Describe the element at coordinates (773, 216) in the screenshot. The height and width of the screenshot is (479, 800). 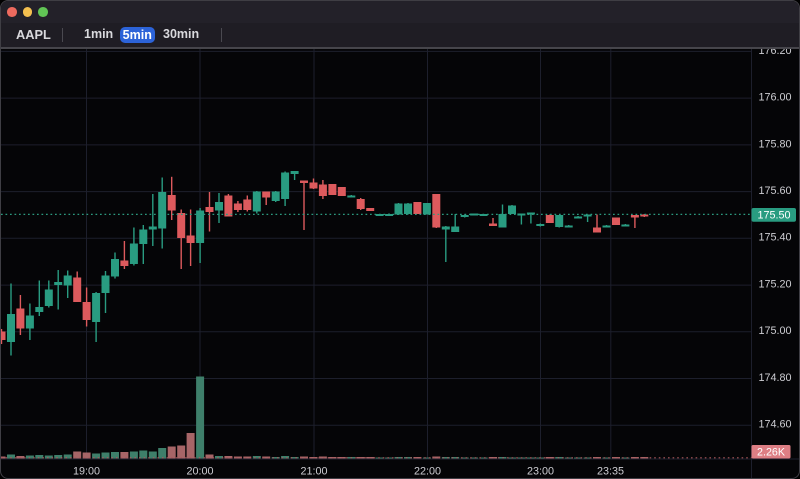
I see `svg-text: 175.50` at that location.